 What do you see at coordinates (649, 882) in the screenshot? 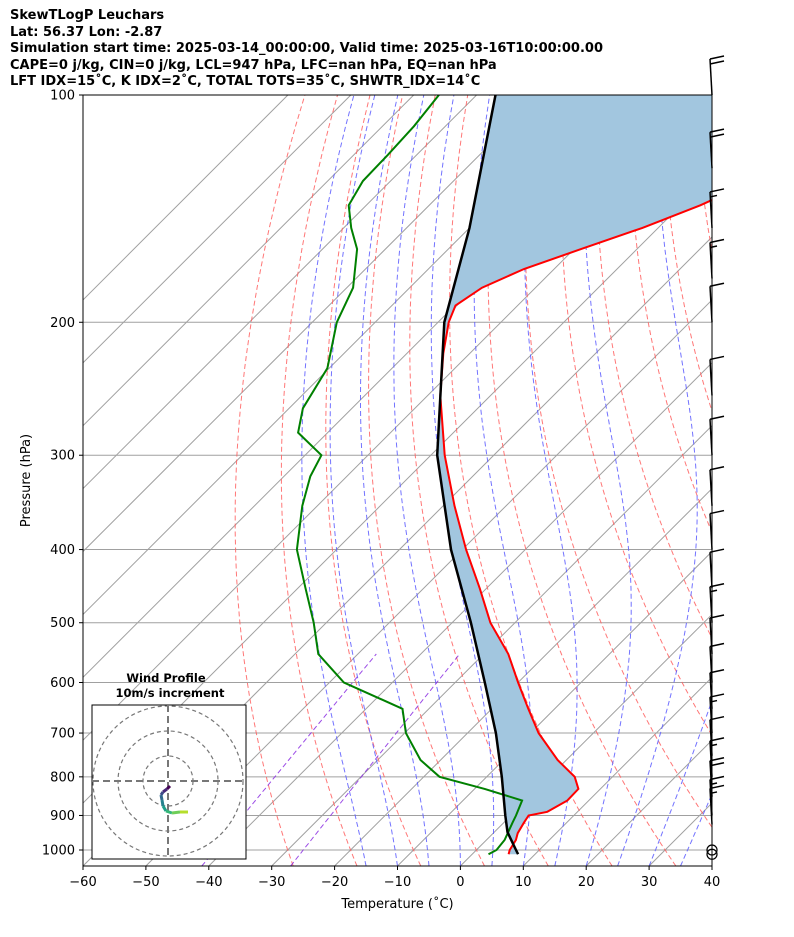
I see `x-tick-label: 30` at bounding box center [649, 882].